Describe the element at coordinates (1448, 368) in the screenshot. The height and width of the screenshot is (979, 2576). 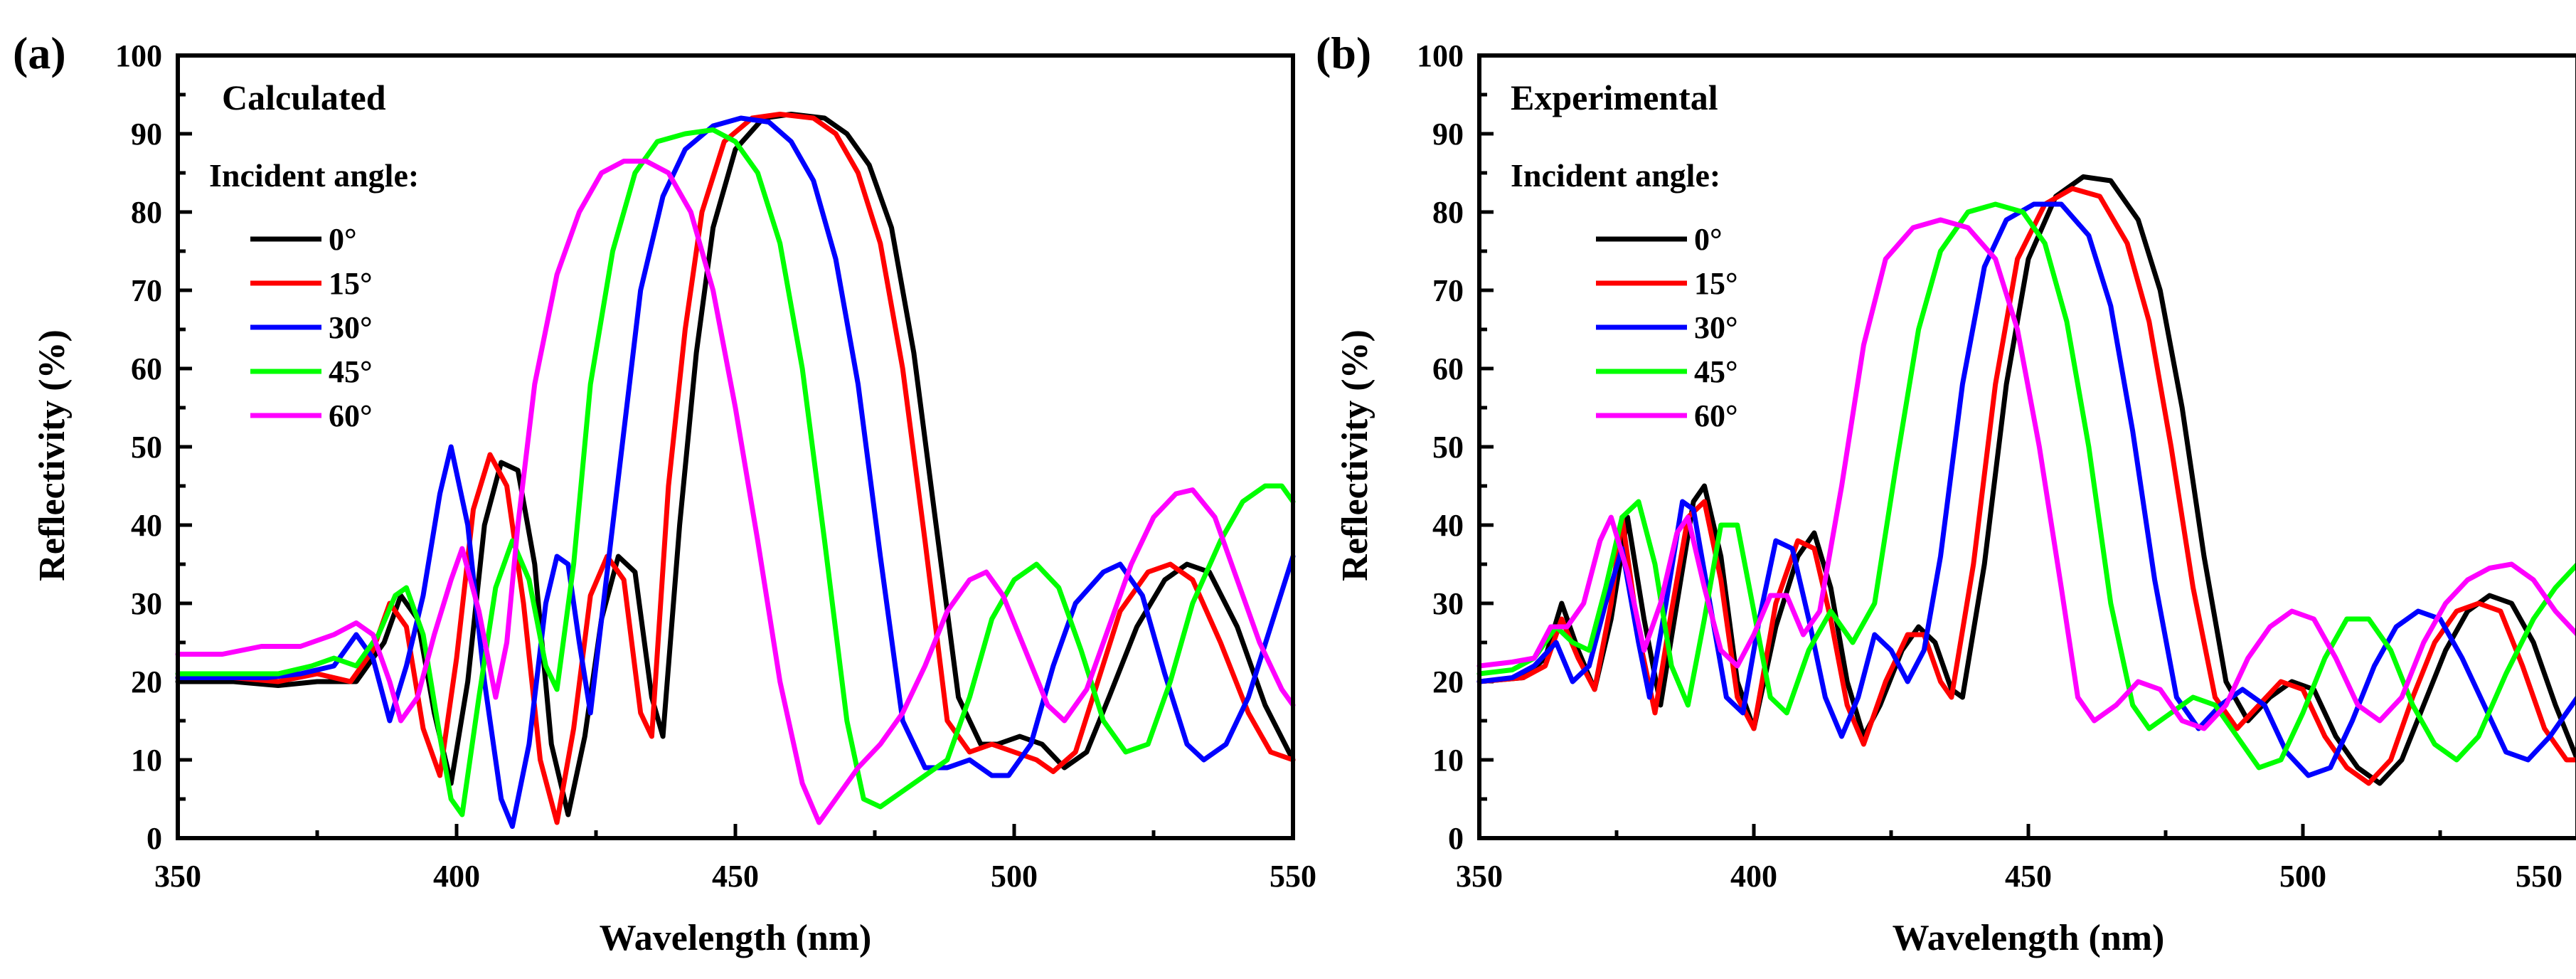
I see `panel-b-y-tick-label: 60` at that location.